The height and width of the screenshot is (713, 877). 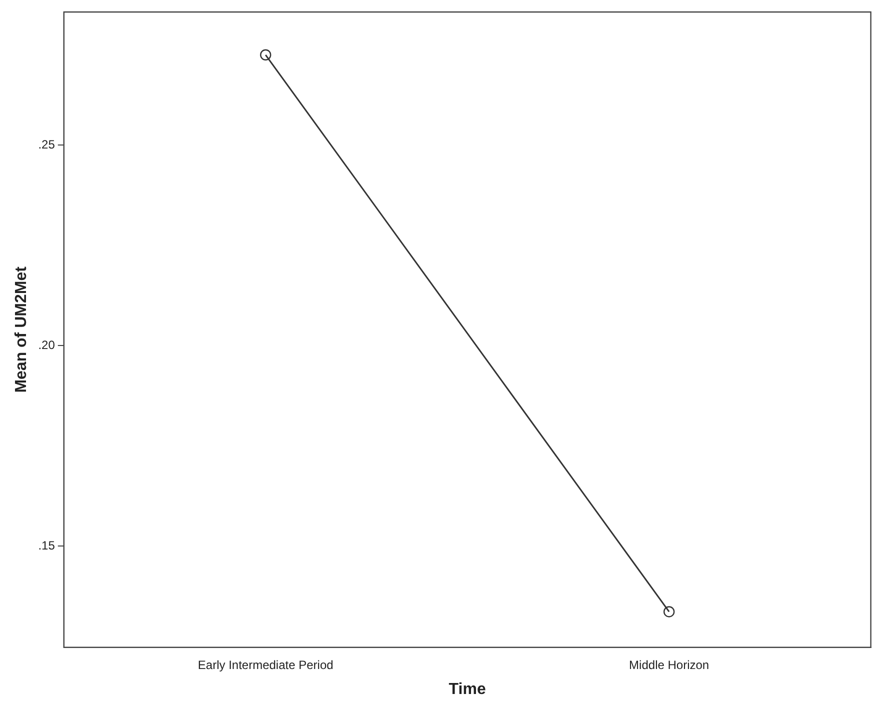 What do you see at coordinates (47, 545) in the screenshot?
I see `y-tick-label: .15` at bounding box center [47, 545].